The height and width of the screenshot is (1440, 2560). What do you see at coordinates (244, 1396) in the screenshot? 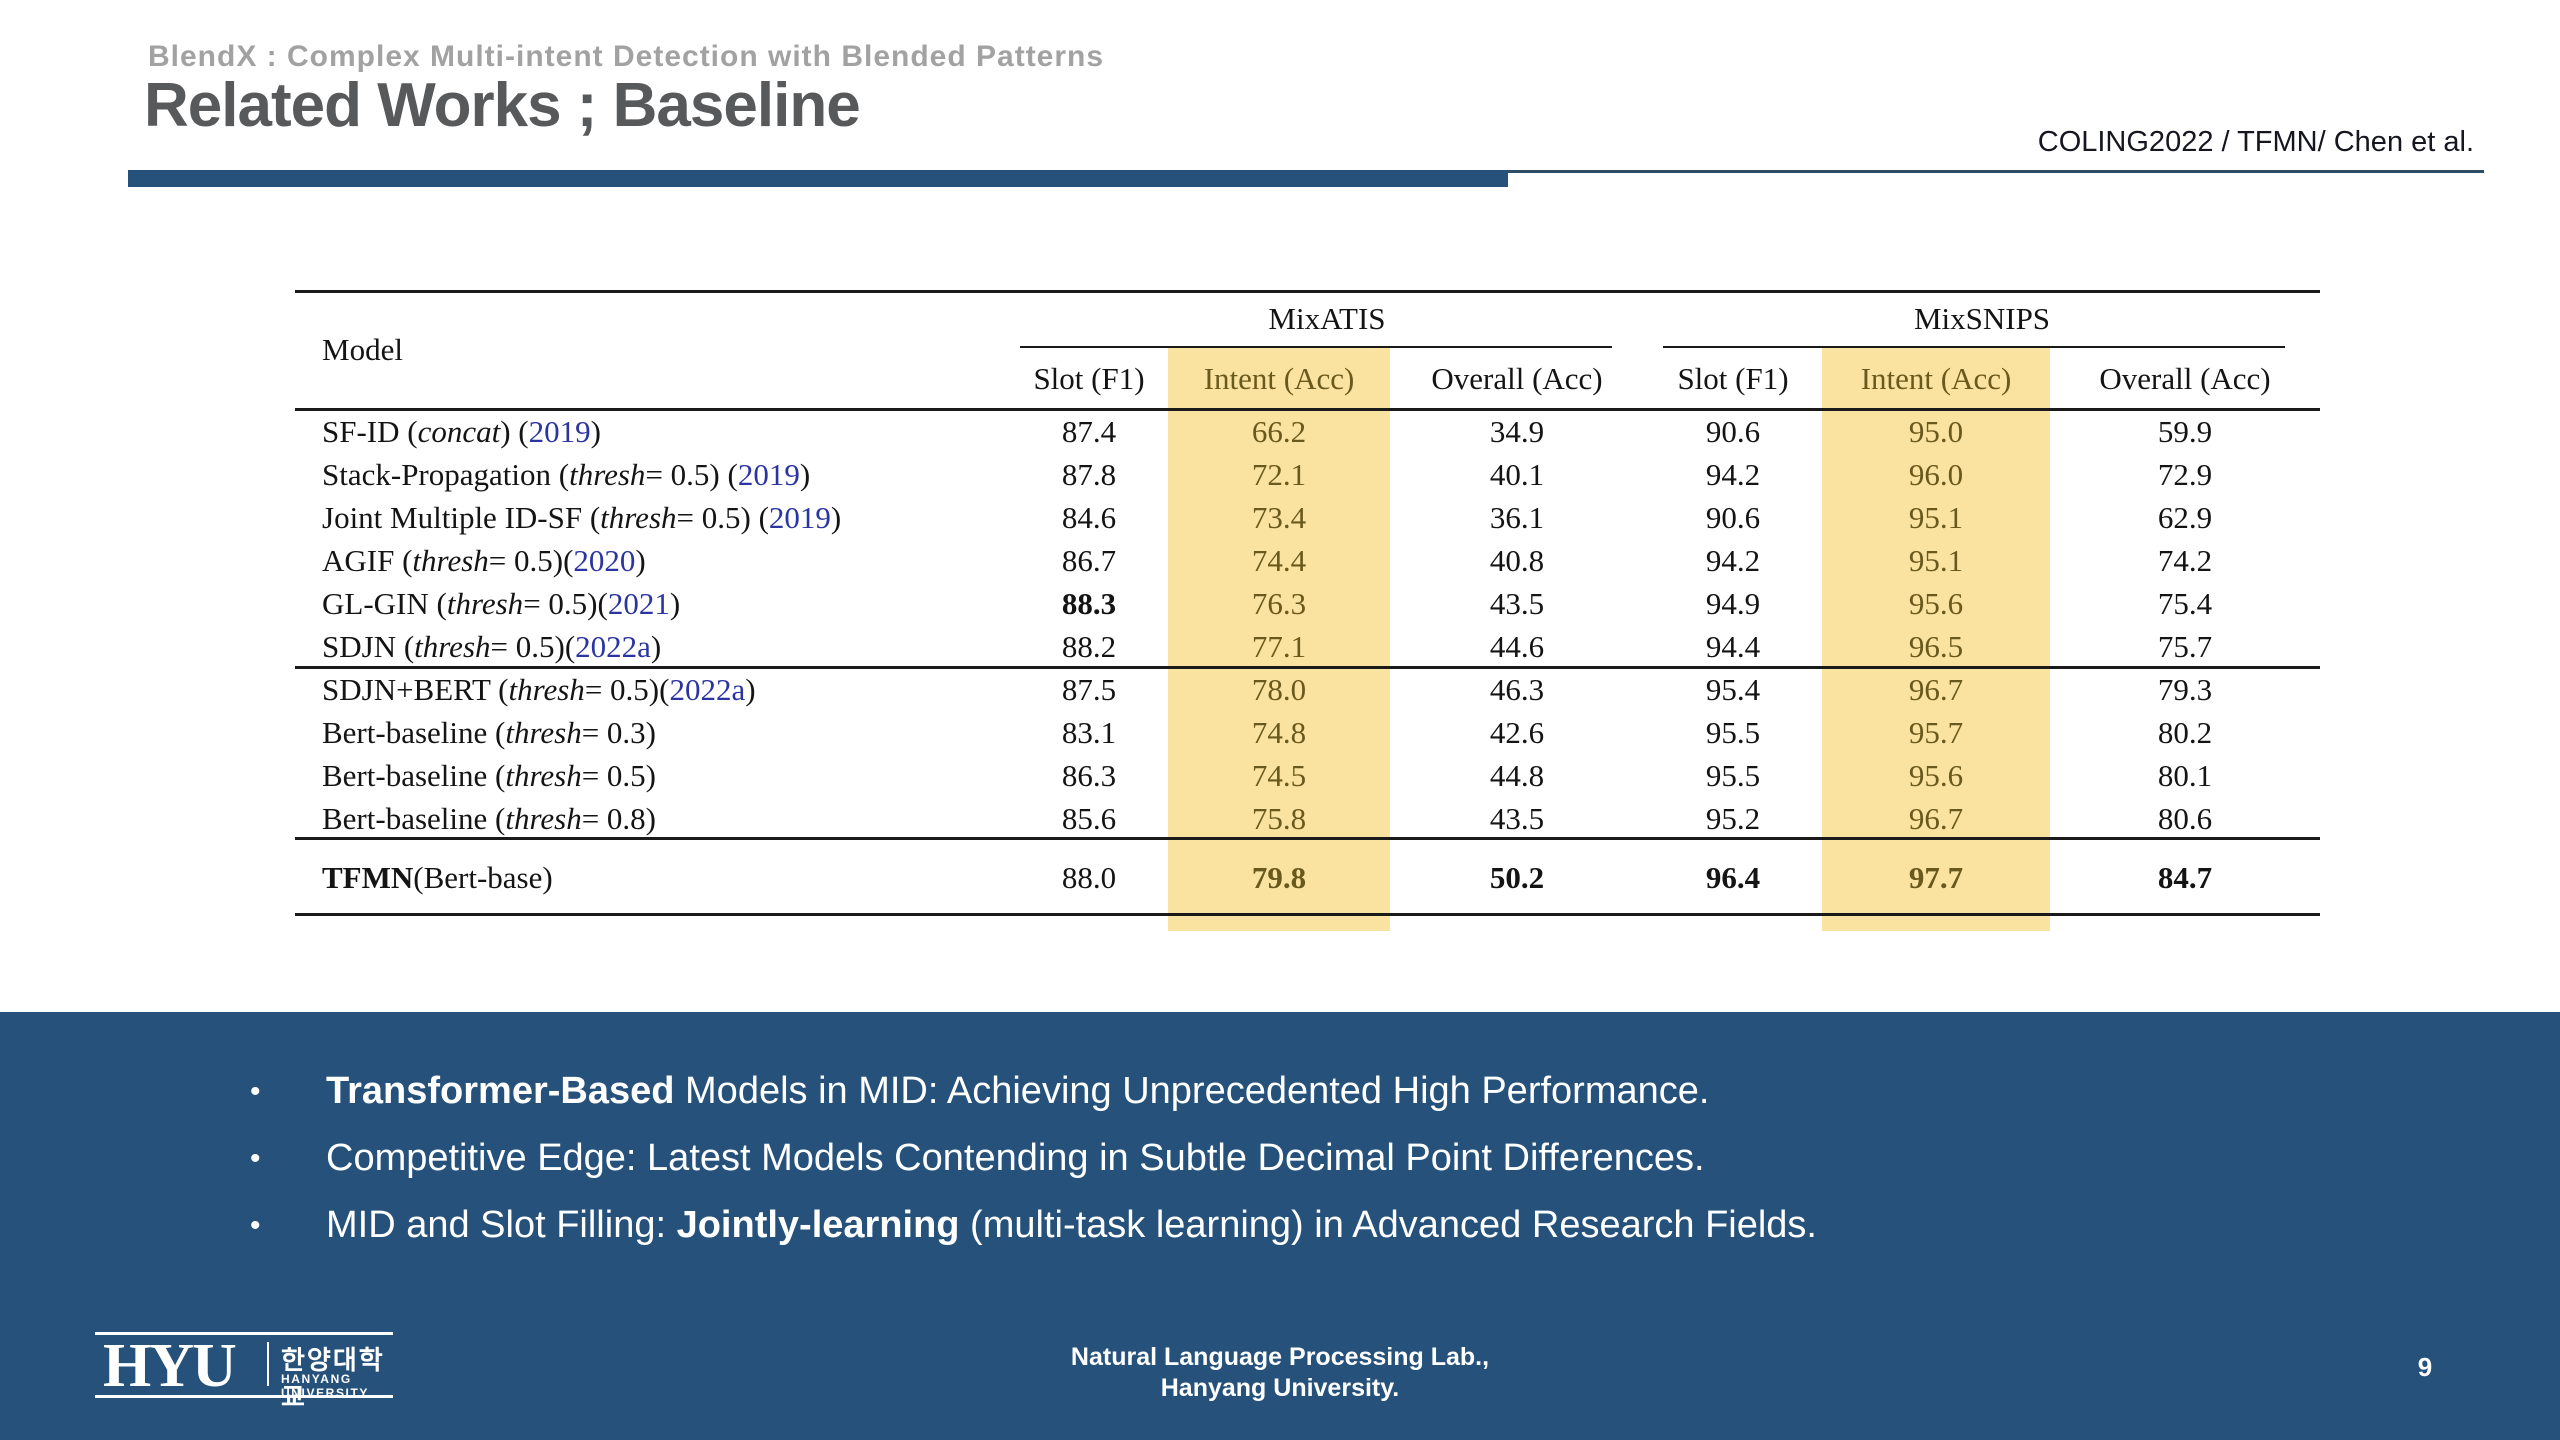
I see `logo-bottom-line` at bounding box center [244, 1396].